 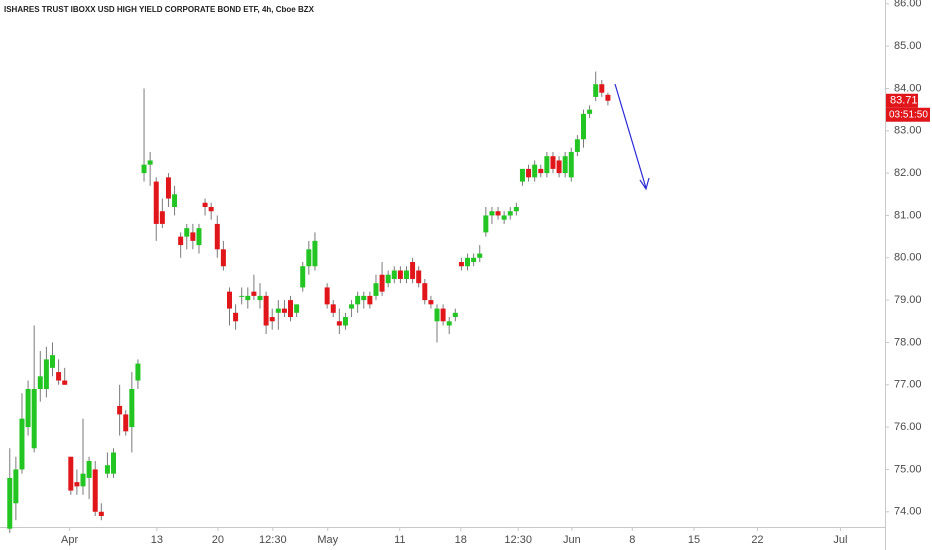 What do you see at coordinates (694, 540) in the screenshot?
I see `x-tick-label: 15` at bounding box center [694, 540].